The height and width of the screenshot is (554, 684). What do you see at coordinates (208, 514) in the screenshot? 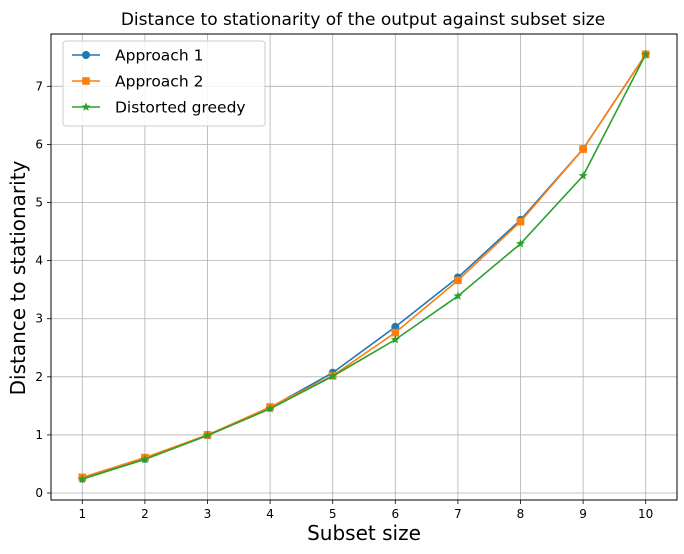
I see `x-tick-label: 3` at bounding box center [208, 514].